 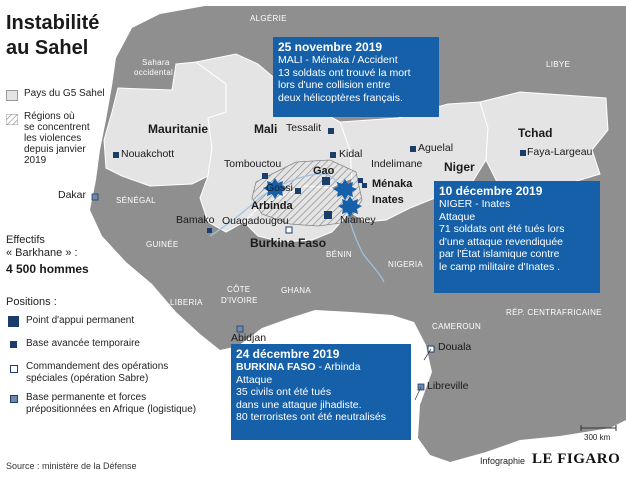 I want to click on label-burkina-faso: Burkina Faso, so click(x=288, y=243).